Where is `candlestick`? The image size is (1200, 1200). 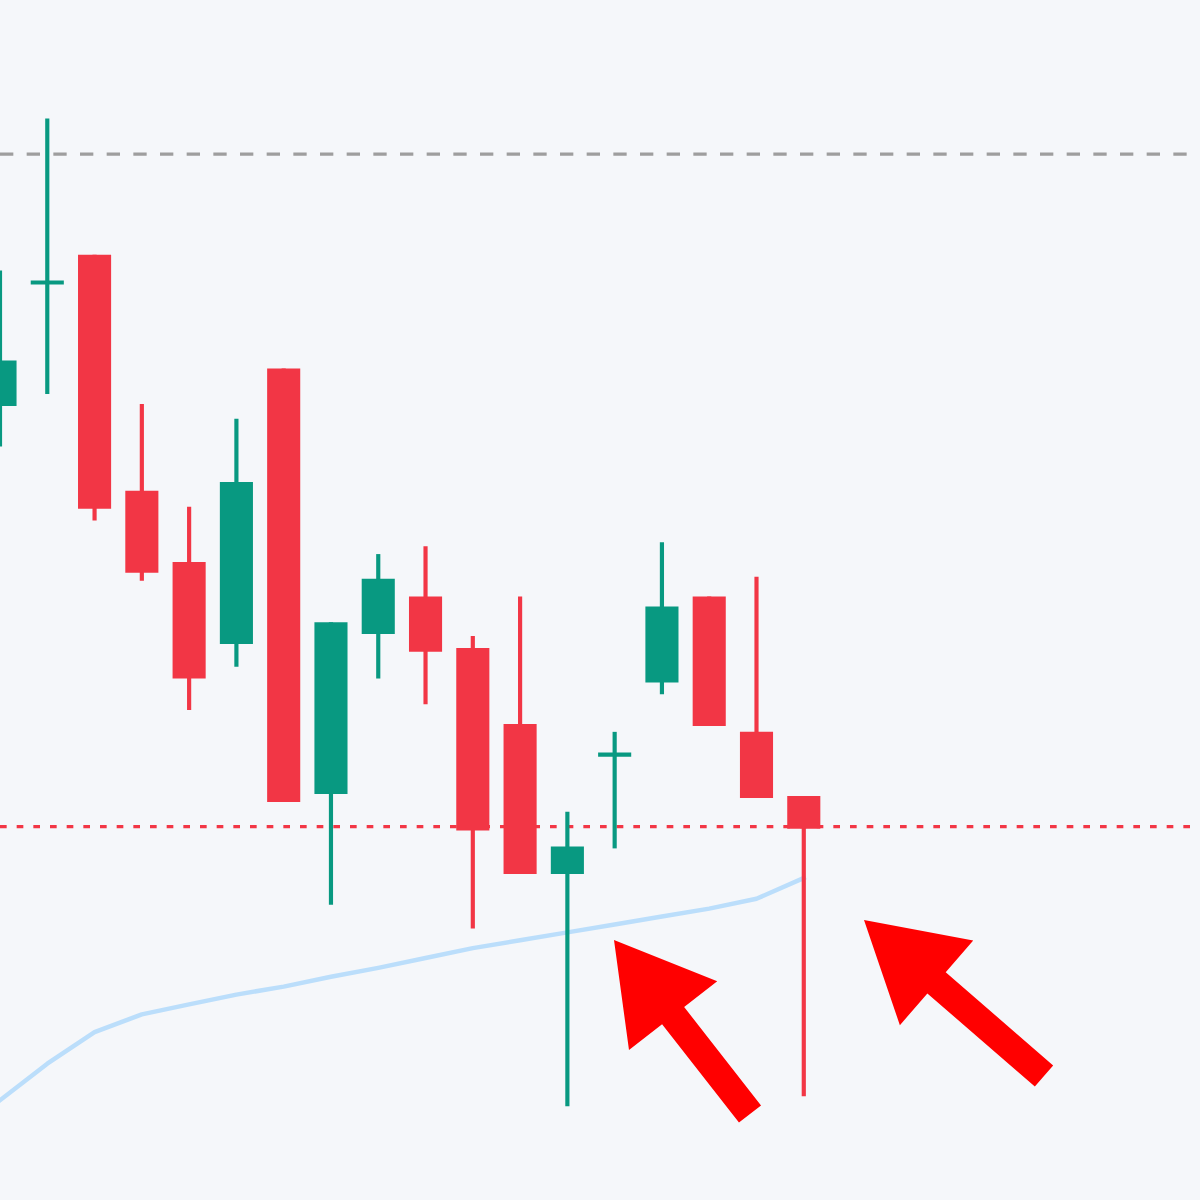
candlestick is located at coordinates (567, 959).